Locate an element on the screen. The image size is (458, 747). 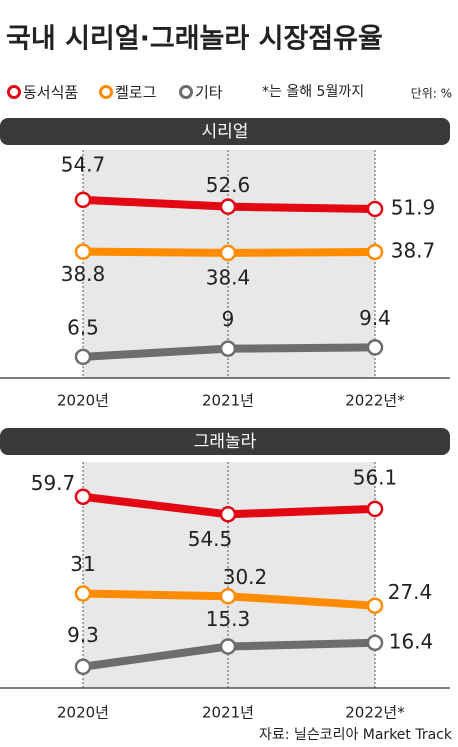
panel-title: 그래놀라 is located at coordinates (225, 442).